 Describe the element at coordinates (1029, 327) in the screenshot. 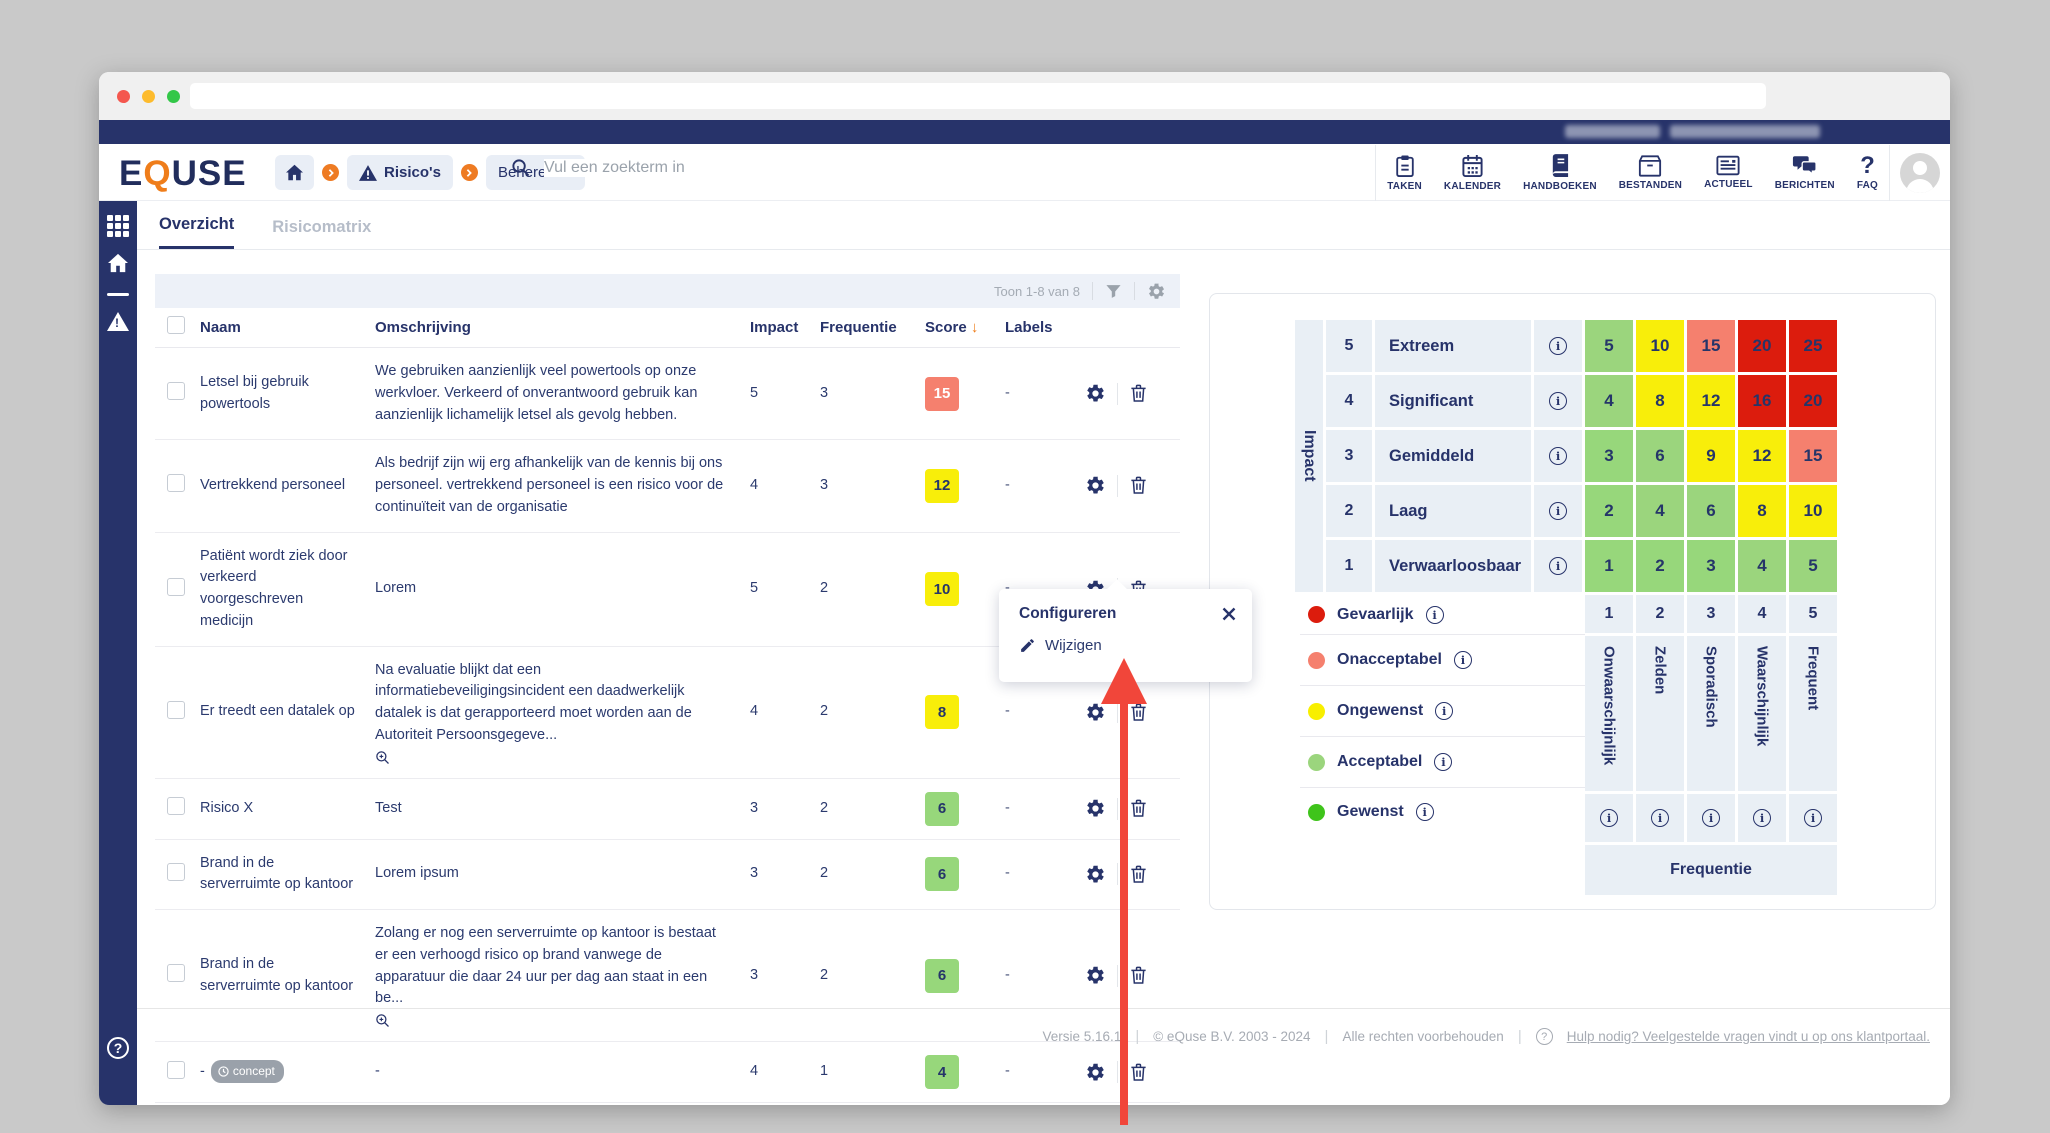

I see `column-header-labels: Labels` at that location.